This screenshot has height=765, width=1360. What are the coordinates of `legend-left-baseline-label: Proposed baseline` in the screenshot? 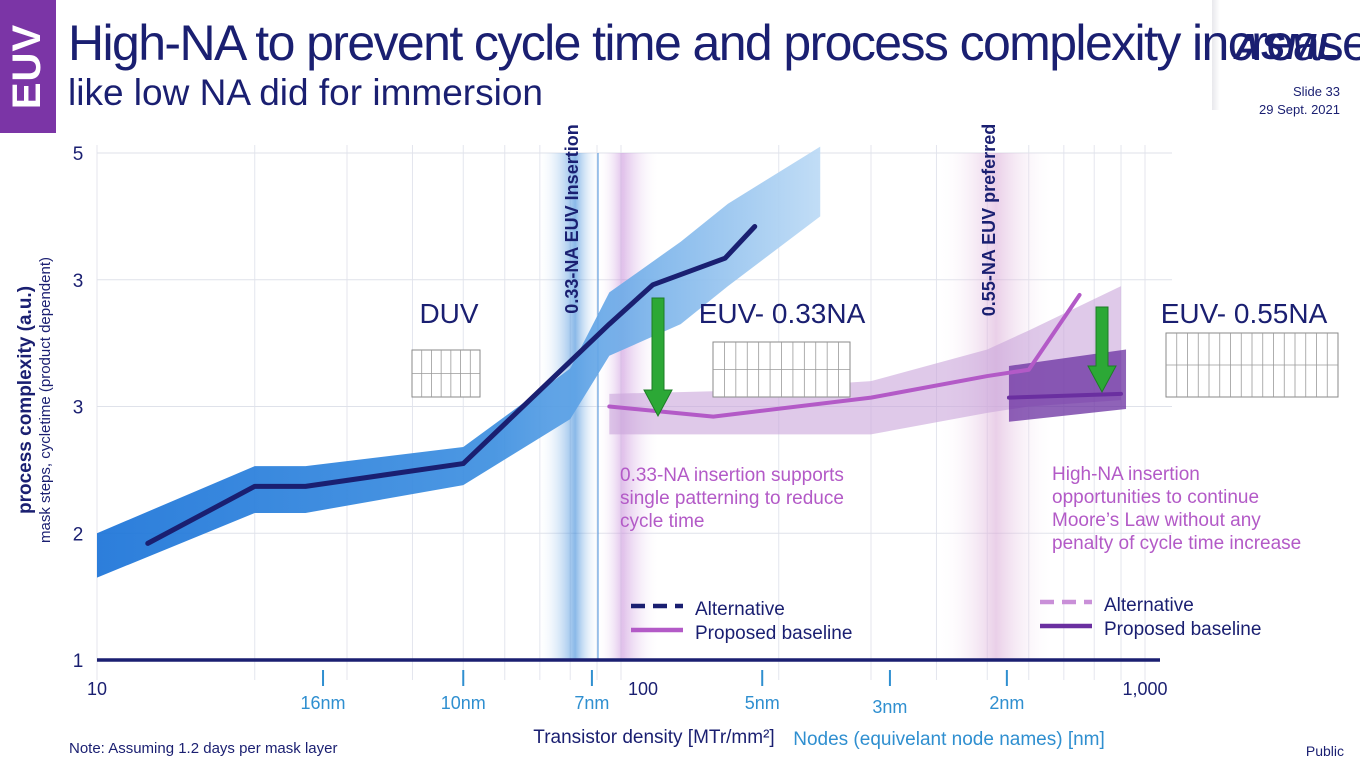 It's located at (773, 633).